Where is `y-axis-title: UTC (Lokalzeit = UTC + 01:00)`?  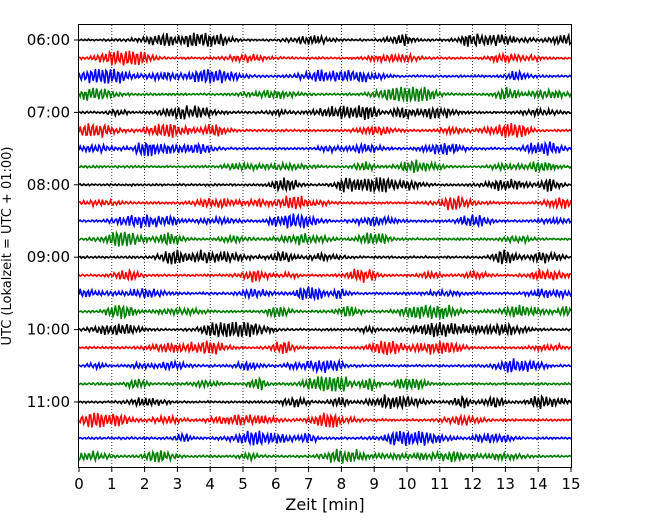
y-axis-title: UTC (Lokalzeit = UTC + 01:00) is located at coordinates (7, 246).